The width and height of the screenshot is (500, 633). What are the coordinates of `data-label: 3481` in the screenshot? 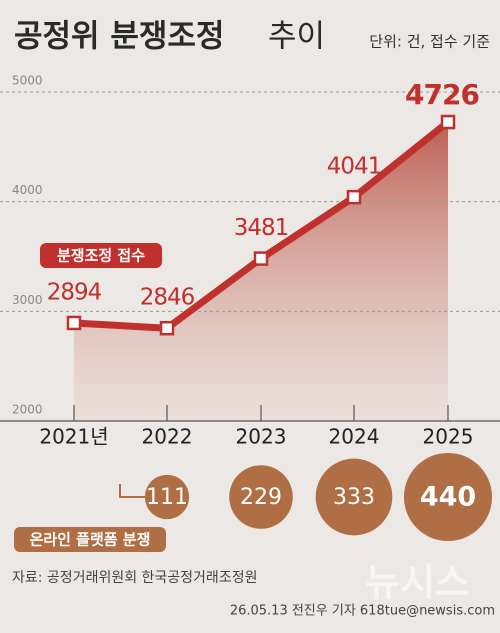 It's located at (261, 228).